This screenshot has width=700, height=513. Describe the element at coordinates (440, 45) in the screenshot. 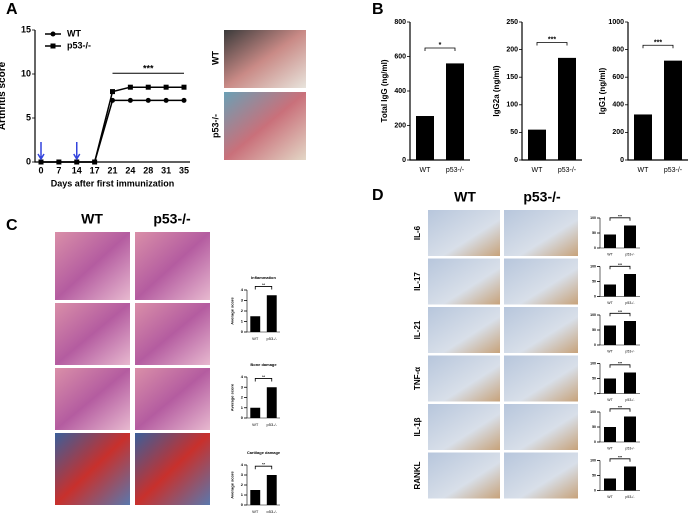

I see `annotation: *` at that location.